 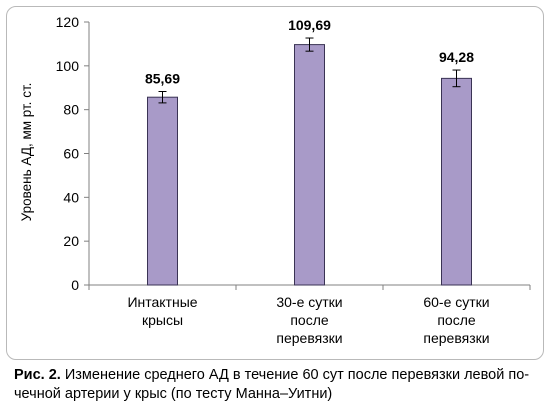 I want to click on y-tick-label: 80, so click(x=71, y=110).